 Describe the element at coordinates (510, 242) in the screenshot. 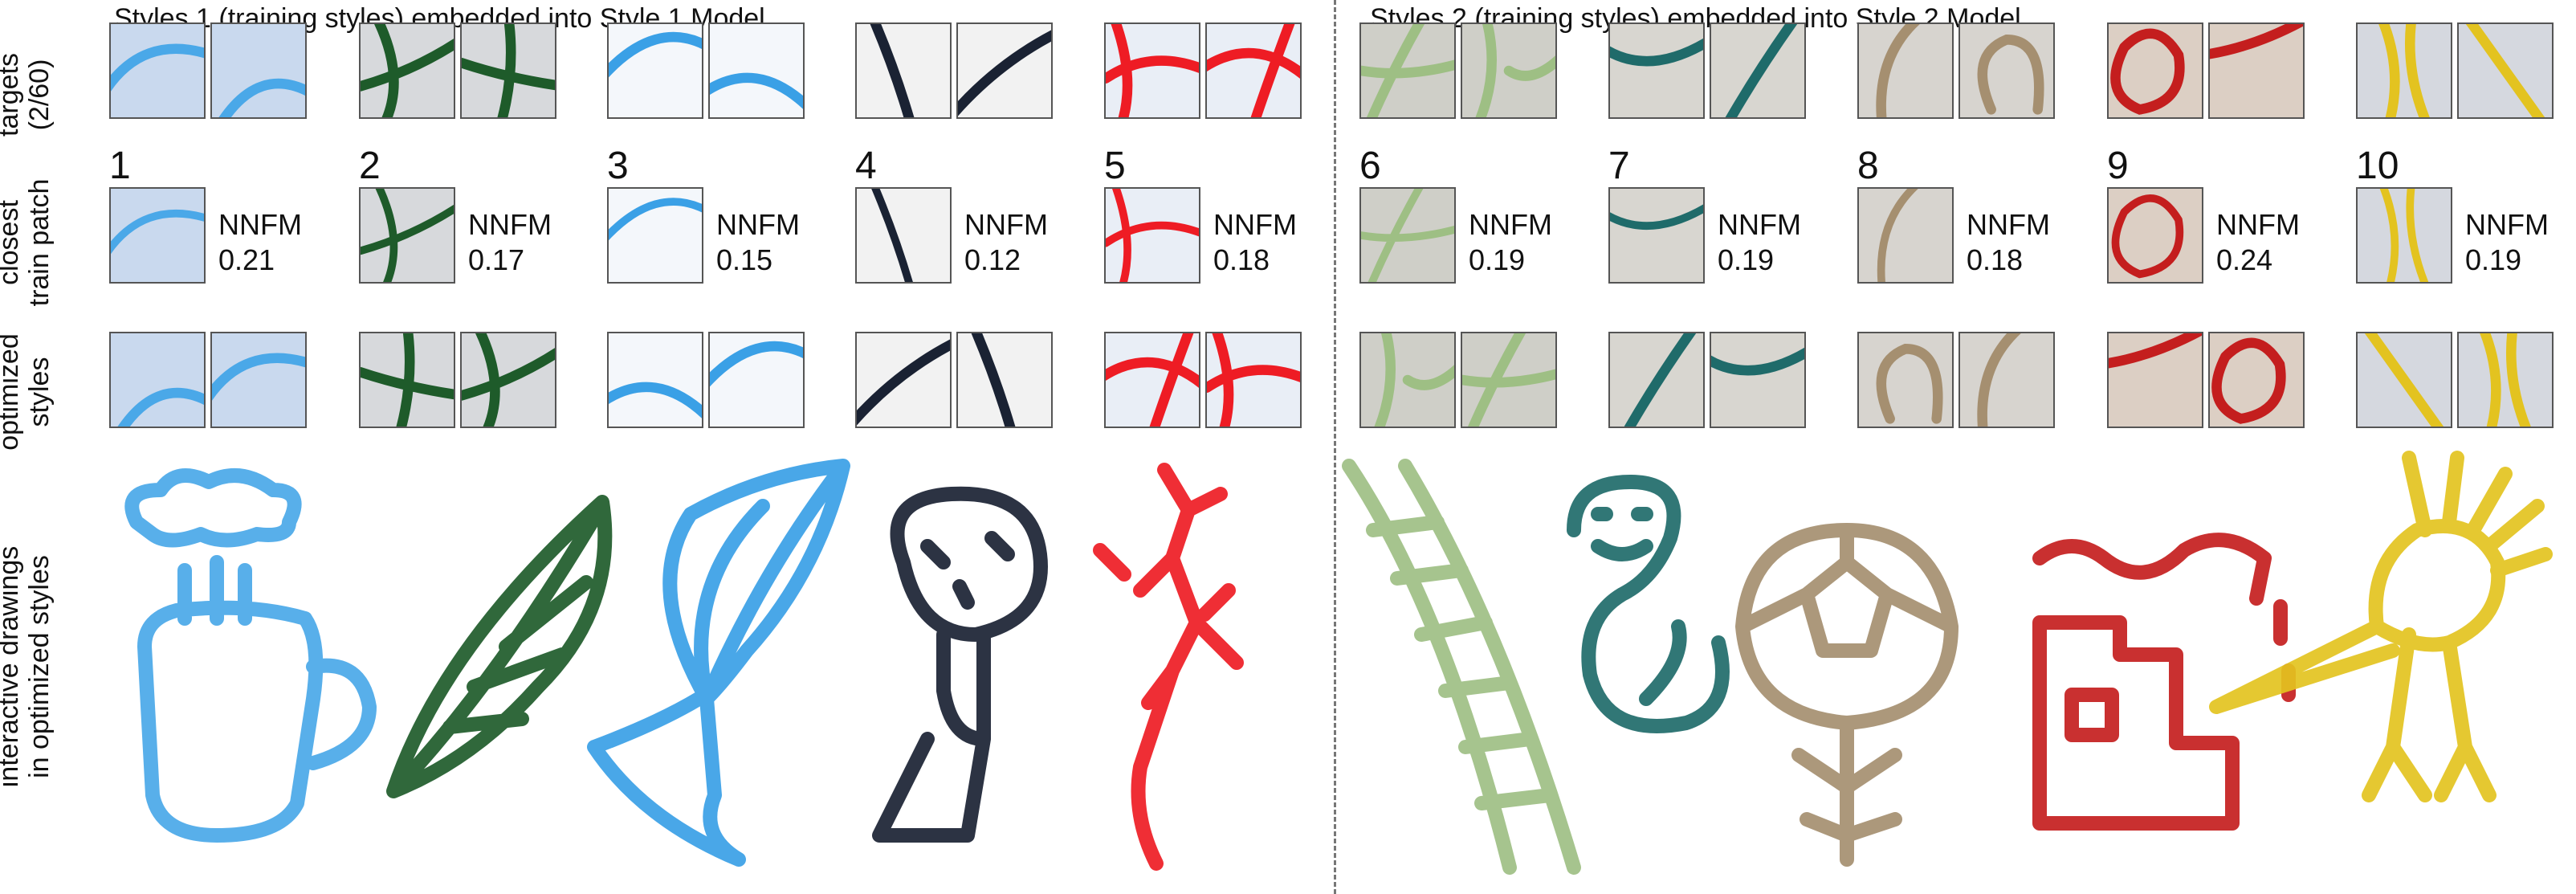

I see `nnfm-score: NNFM 0.17` at that location.